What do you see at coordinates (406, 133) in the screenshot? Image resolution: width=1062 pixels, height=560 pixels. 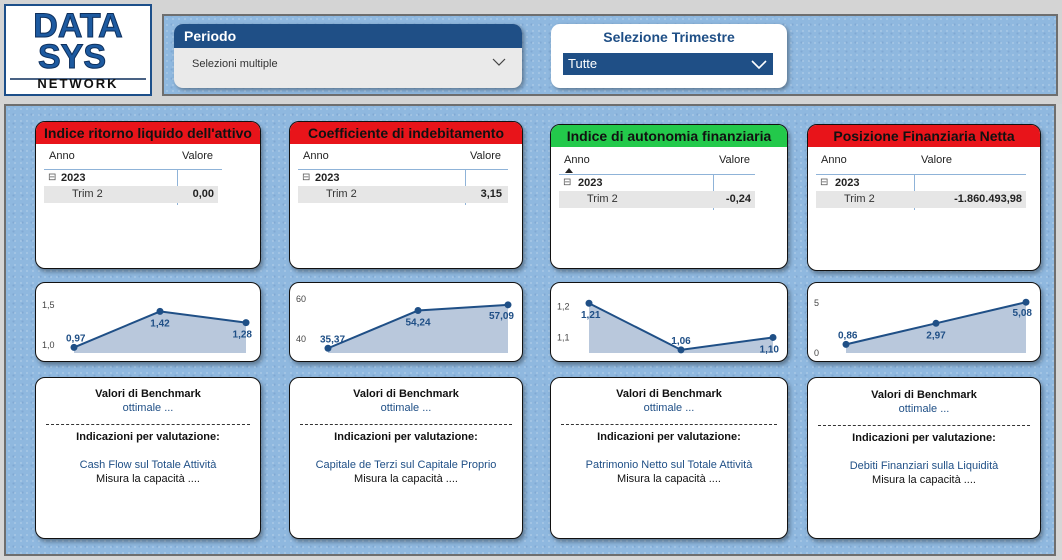 I see `kpi-title: Coefficiente di indebitamento` at bounding box center [406, 133].